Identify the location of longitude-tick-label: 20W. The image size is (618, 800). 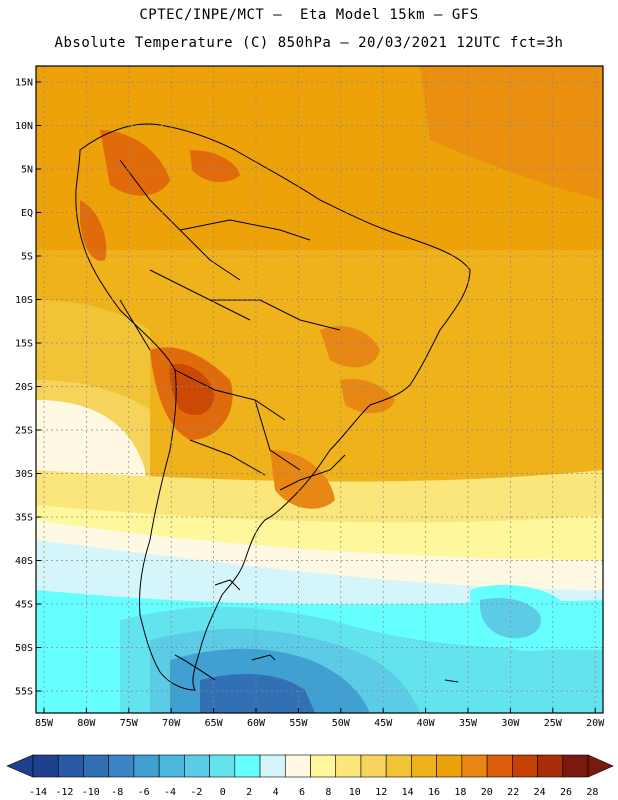
(595, 723).